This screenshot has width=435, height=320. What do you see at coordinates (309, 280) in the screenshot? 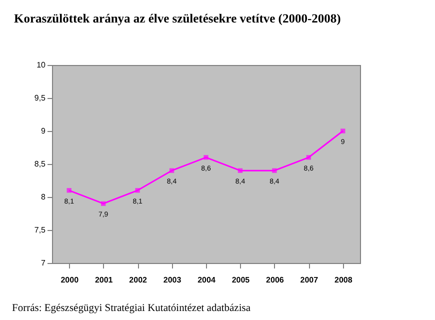
I see `x-tick-label: 2007` at bounding box center [309, 280].